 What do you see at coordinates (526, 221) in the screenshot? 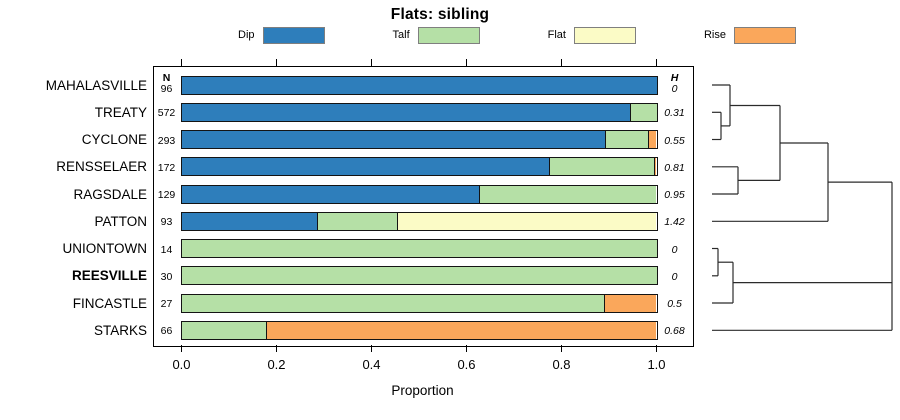
I see `bar-segment-flat` at bounding box center [526, 221].